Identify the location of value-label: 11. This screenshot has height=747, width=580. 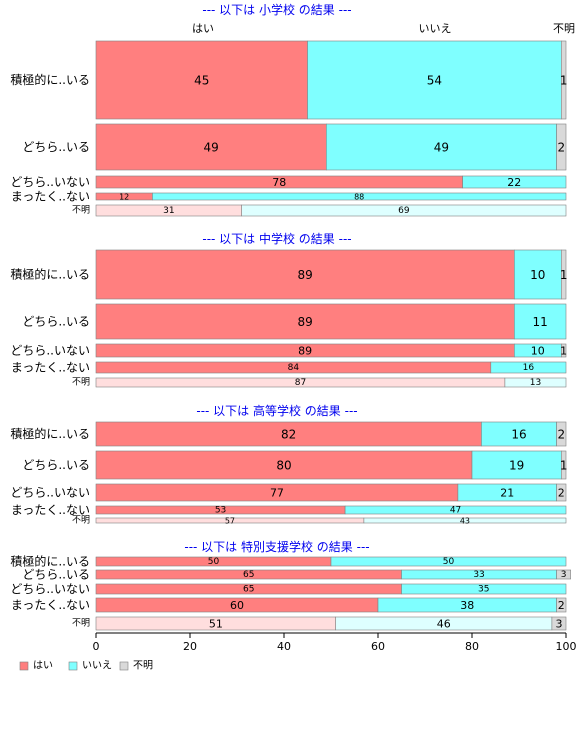
(540, 322).